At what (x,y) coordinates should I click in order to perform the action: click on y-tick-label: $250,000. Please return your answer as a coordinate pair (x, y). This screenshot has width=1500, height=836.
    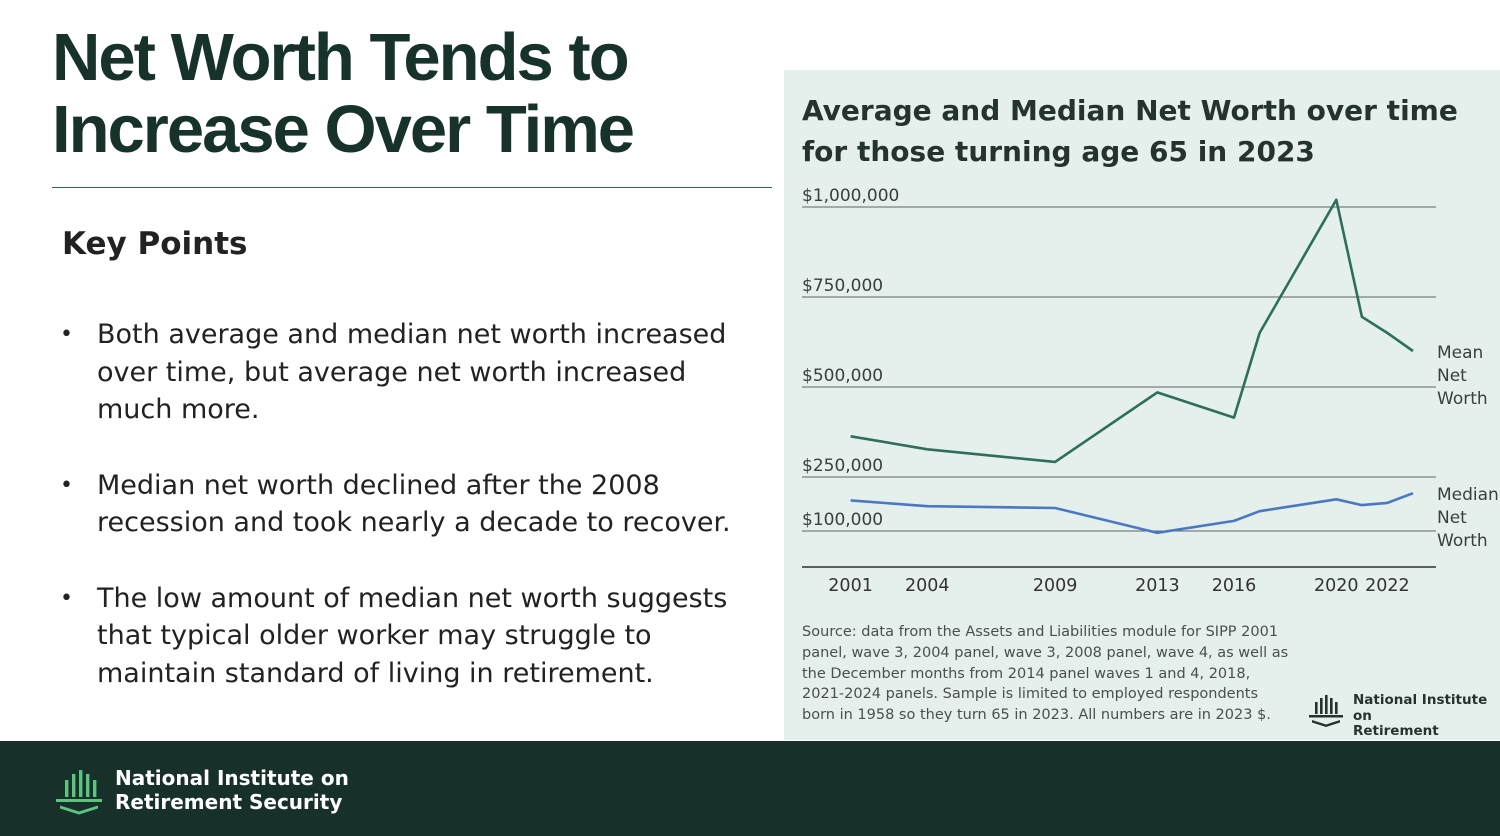
    Looking at the image, I should click on (842, 466).